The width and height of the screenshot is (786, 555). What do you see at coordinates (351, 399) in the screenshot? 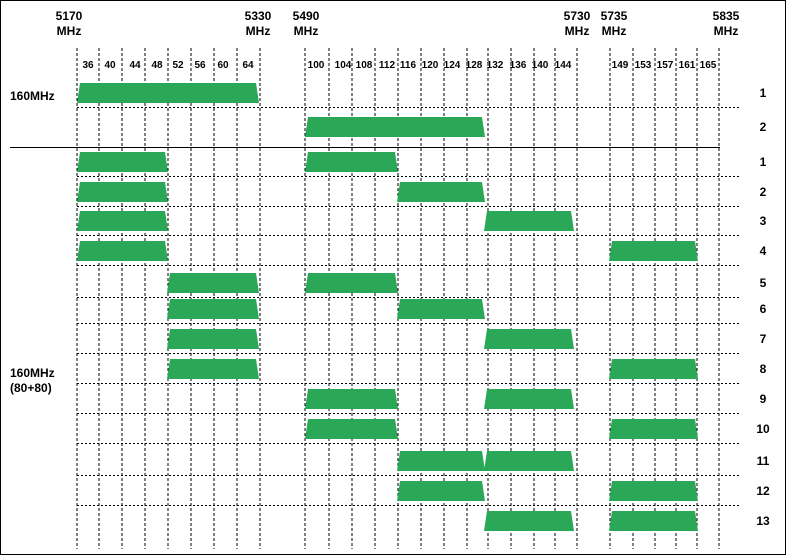
I see `channel-block-row11-seg1` at bounding box center [351, 399].